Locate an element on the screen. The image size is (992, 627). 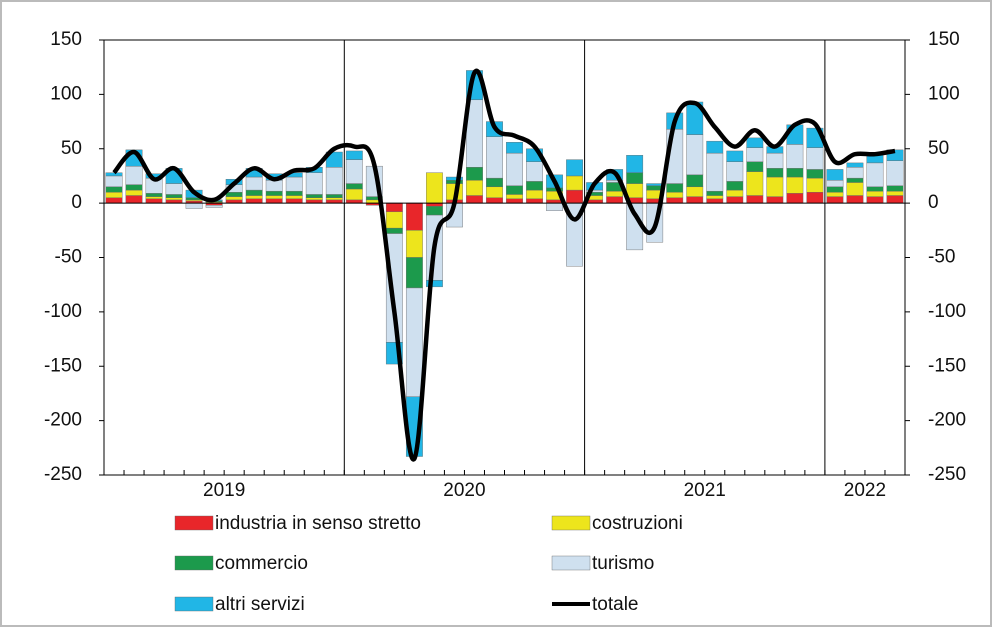
y2-tick-label: -250 is located at coordinates (947, 474).